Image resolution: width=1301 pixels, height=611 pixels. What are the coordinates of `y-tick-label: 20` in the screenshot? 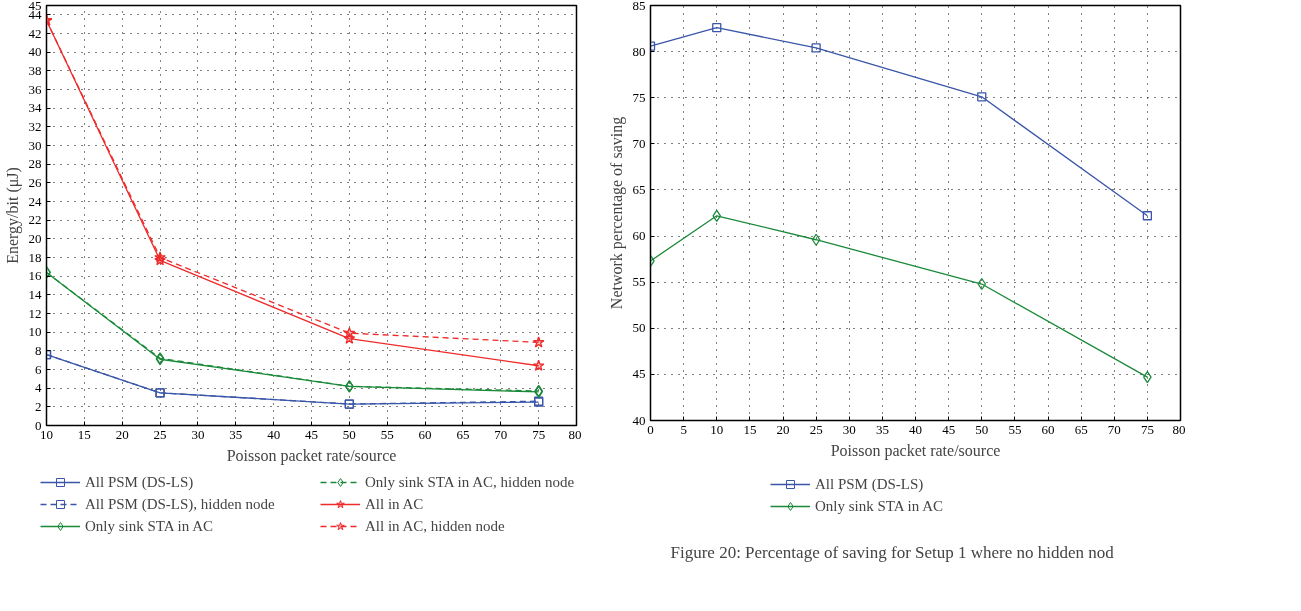 It's located at (35, 238).